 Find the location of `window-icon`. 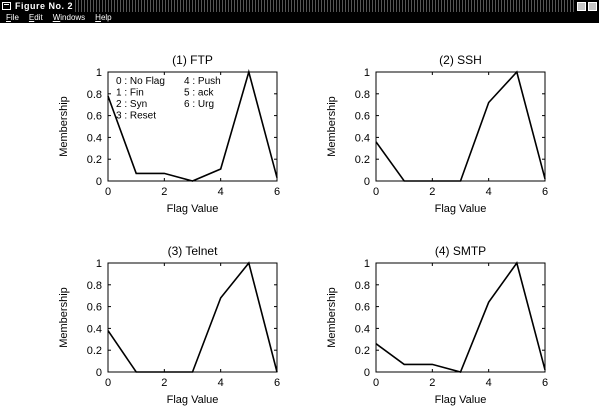

window-icon is located at coordinates (6, 6).